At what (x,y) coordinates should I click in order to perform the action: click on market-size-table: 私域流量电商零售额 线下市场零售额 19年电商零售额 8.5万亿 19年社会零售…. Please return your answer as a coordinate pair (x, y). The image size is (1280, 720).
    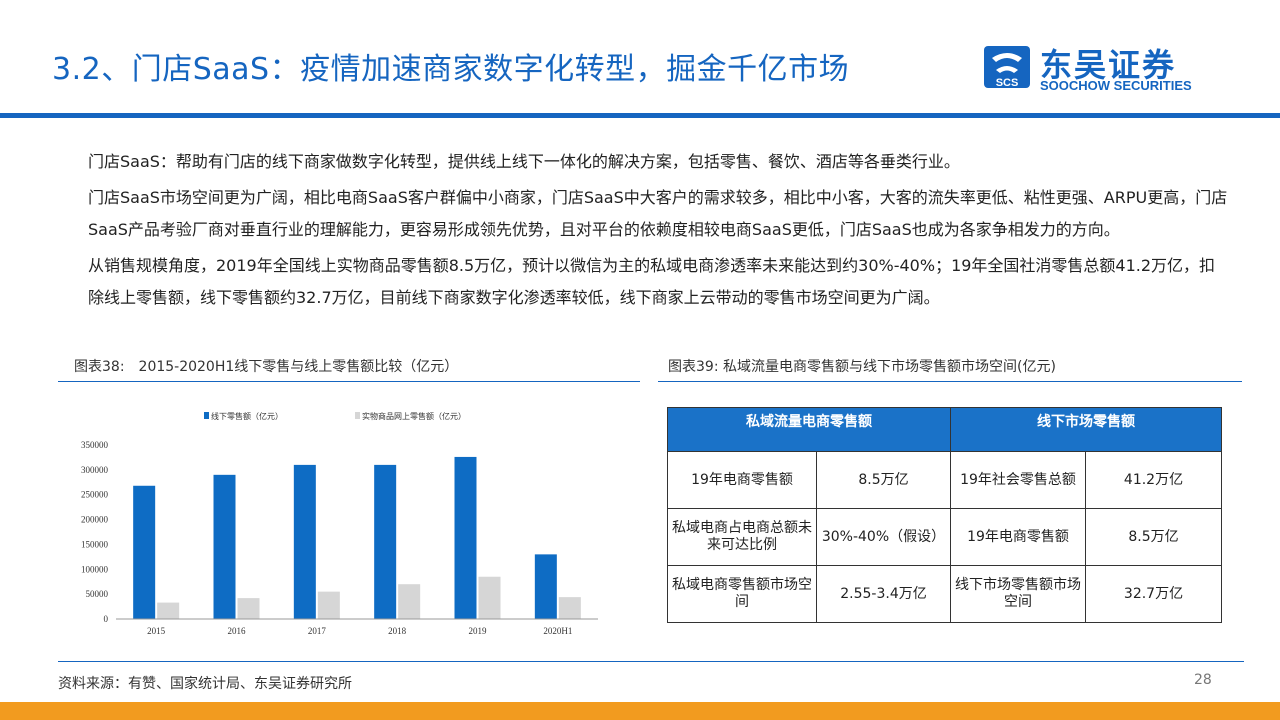
    Looking at the image, I should click on (944, 515).